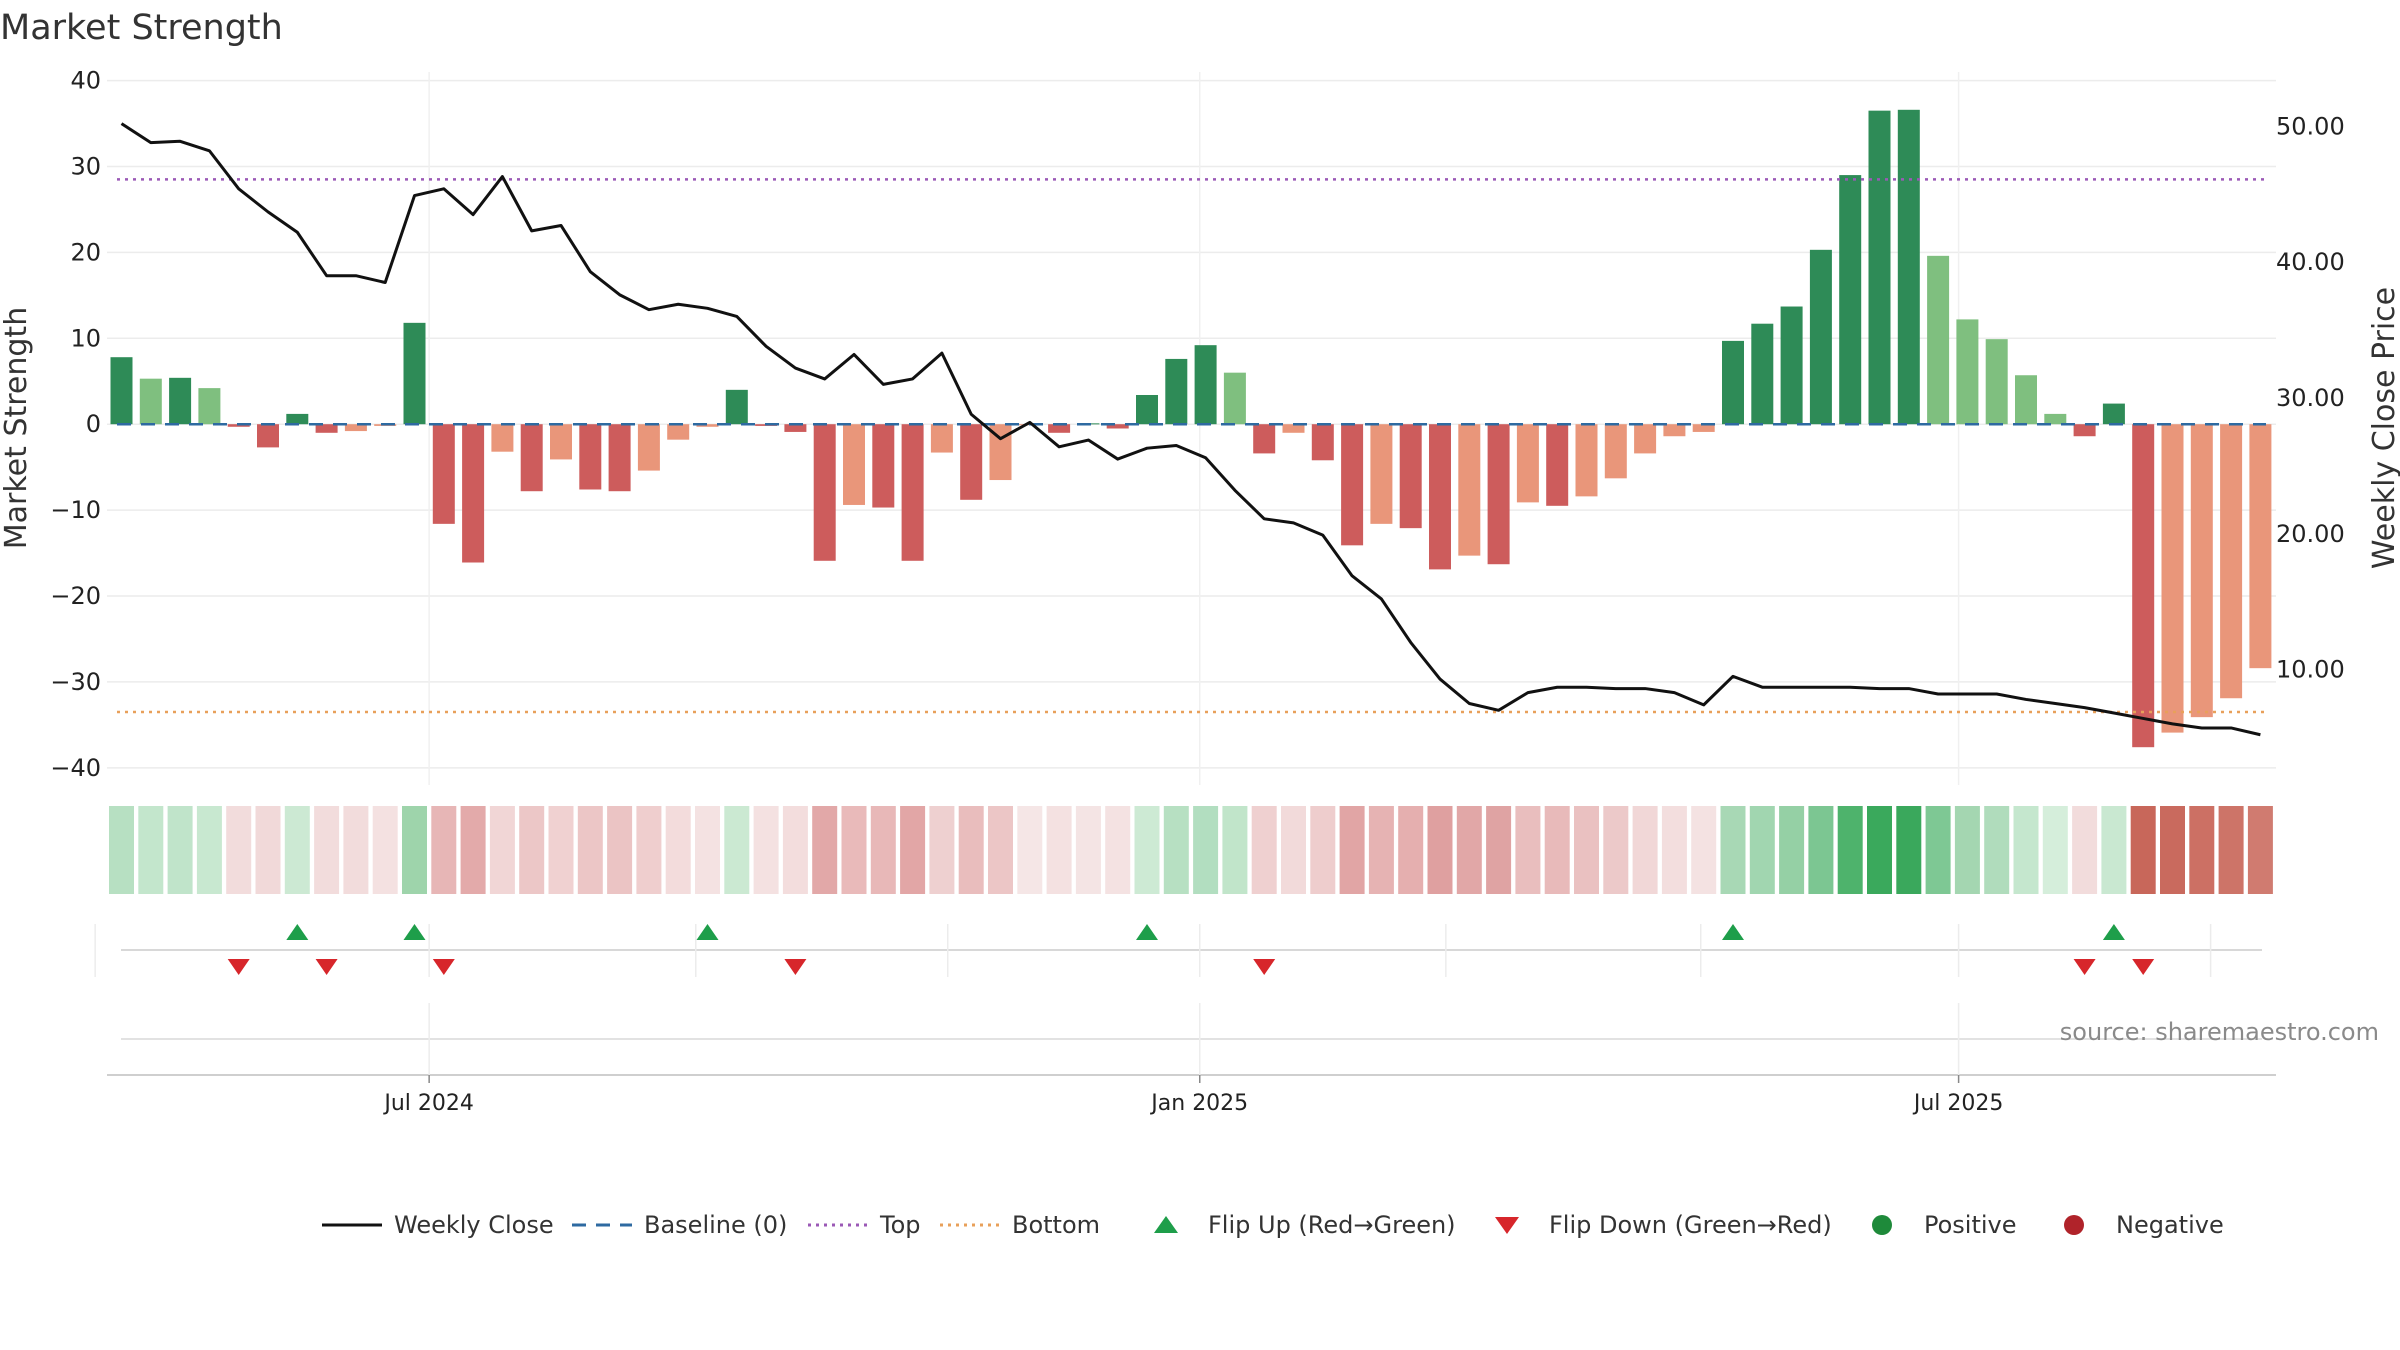  I want to click on y-tick-label: −30, so click(75, 682).